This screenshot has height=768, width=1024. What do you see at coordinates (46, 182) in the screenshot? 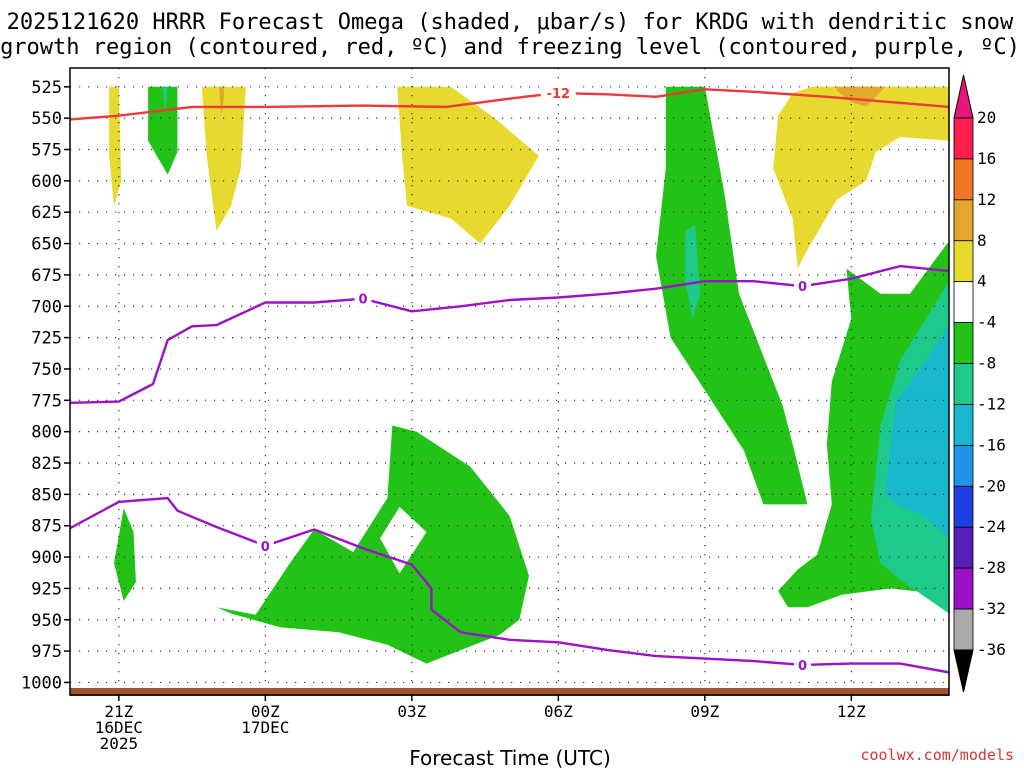
I see `y-tick-label: 600` at bounding box center [46, 182].